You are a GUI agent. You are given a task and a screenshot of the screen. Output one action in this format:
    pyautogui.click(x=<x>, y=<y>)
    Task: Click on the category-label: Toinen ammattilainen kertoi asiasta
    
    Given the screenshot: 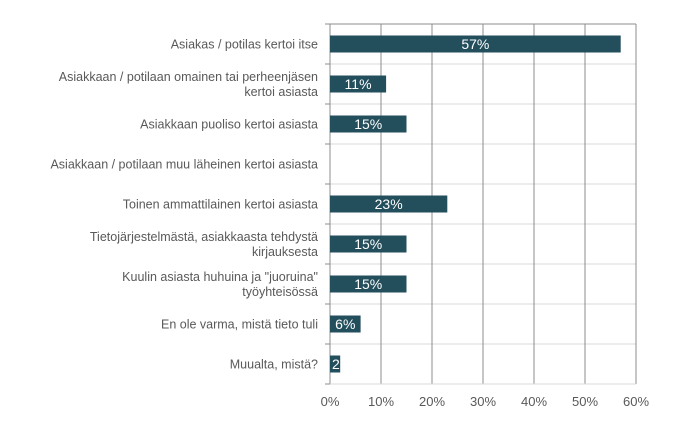 What is the action you would take?
    pyautogui.click(x=220, y=205)
    